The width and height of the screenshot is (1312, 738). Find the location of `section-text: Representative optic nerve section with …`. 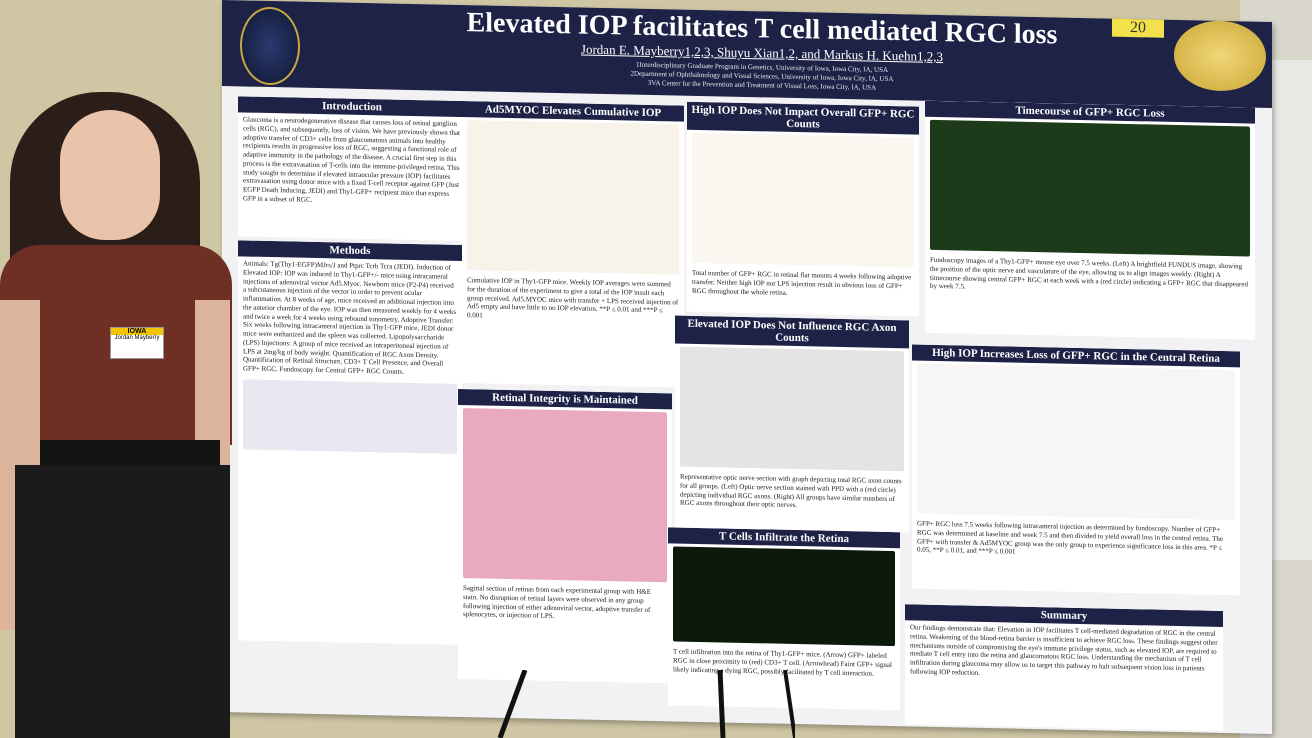

section-text: Representative optic nerve section with … is located at coordinates (791, 491).